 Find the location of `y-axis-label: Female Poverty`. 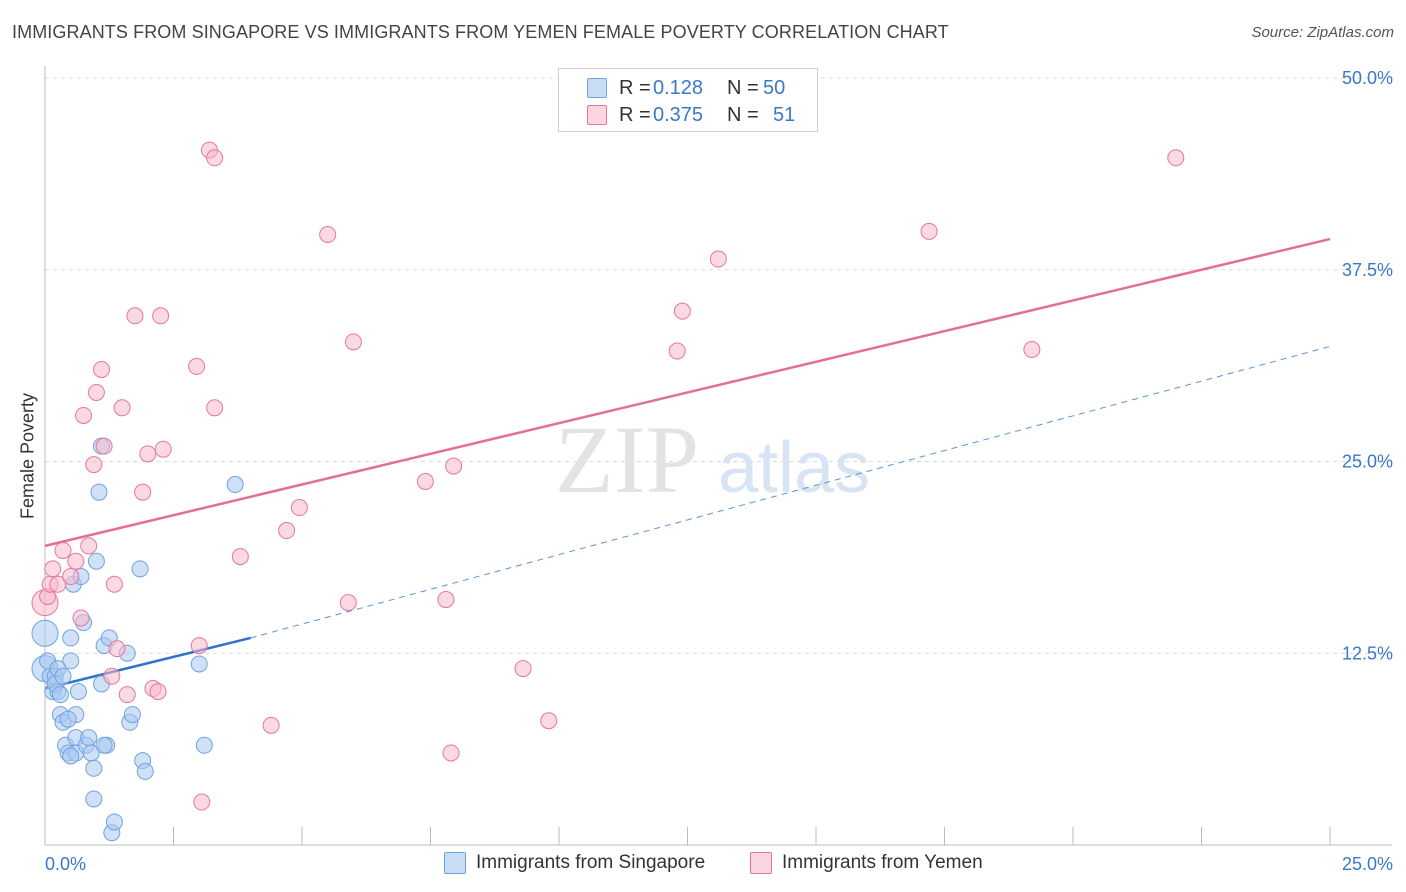

y-axis-label: Female Poverty is located at coordinates (27, 456).